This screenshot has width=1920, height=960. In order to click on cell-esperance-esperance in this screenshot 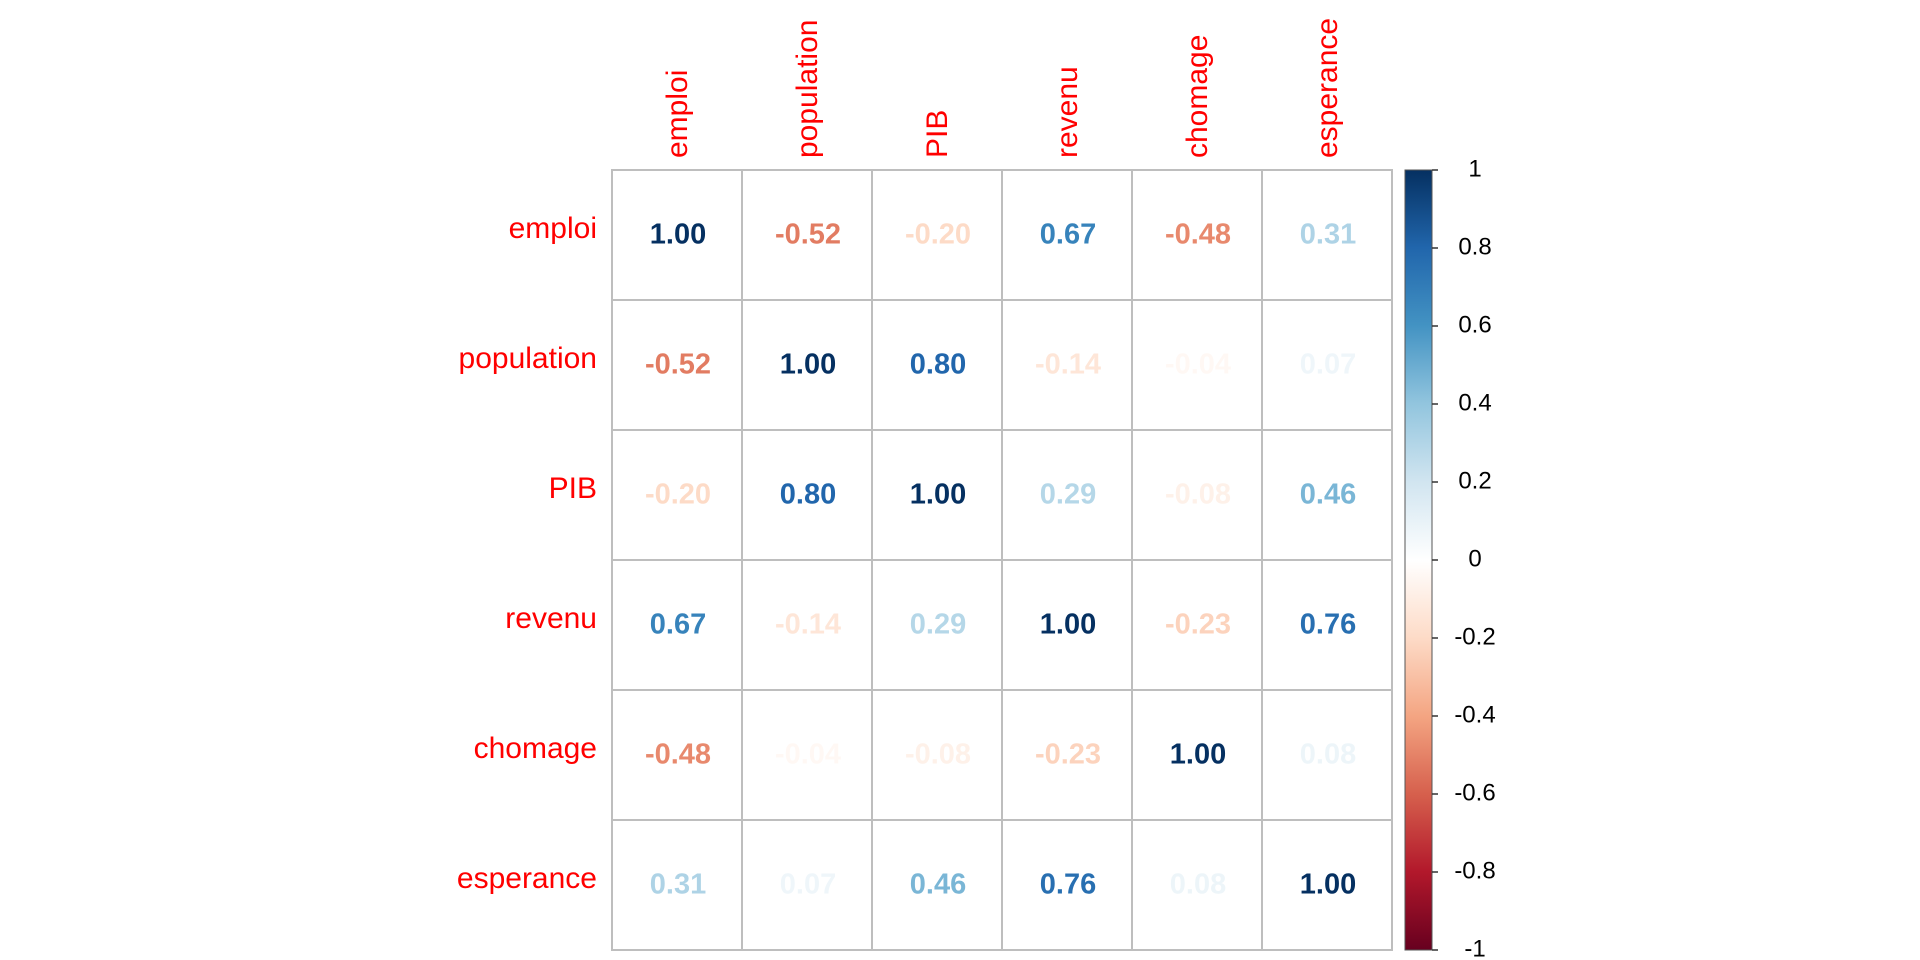, I will do `click(1327, 885)`.